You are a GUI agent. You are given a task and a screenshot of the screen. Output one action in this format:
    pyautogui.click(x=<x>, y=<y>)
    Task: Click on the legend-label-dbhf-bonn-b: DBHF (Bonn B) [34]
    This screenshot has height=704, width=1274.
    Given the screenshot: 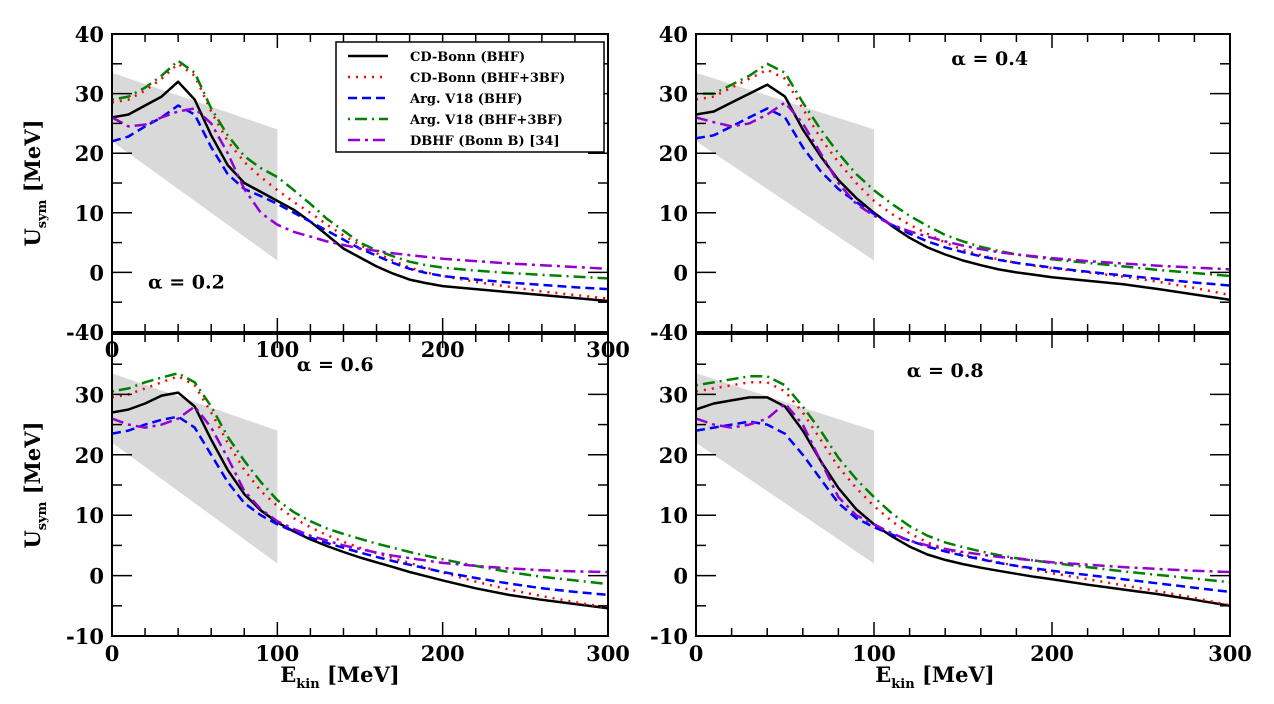 What is the action you would take?
    pyautogui.click(x=485, y=141)
    